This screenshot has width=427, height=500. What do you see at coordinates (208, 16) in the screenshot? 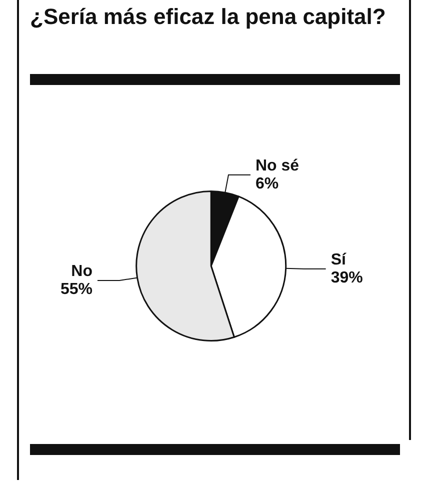
I see `chart-title: ¿Sería más eficaz la pena capital?` at bounding box center [208, 16].